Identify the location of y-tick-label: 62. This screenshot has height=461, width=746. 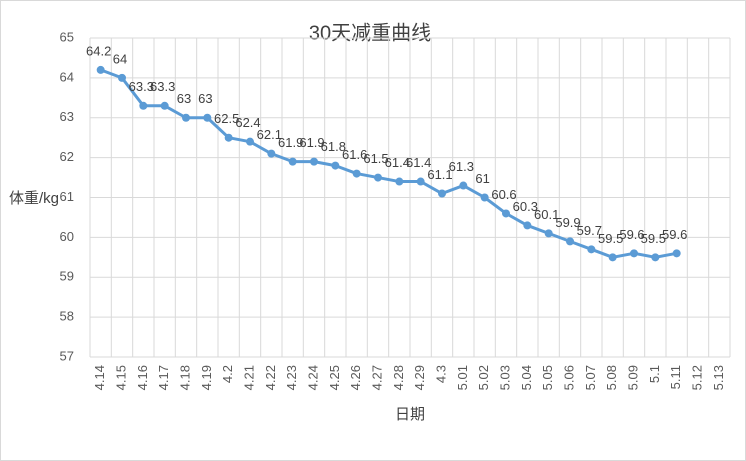
(67, 156).